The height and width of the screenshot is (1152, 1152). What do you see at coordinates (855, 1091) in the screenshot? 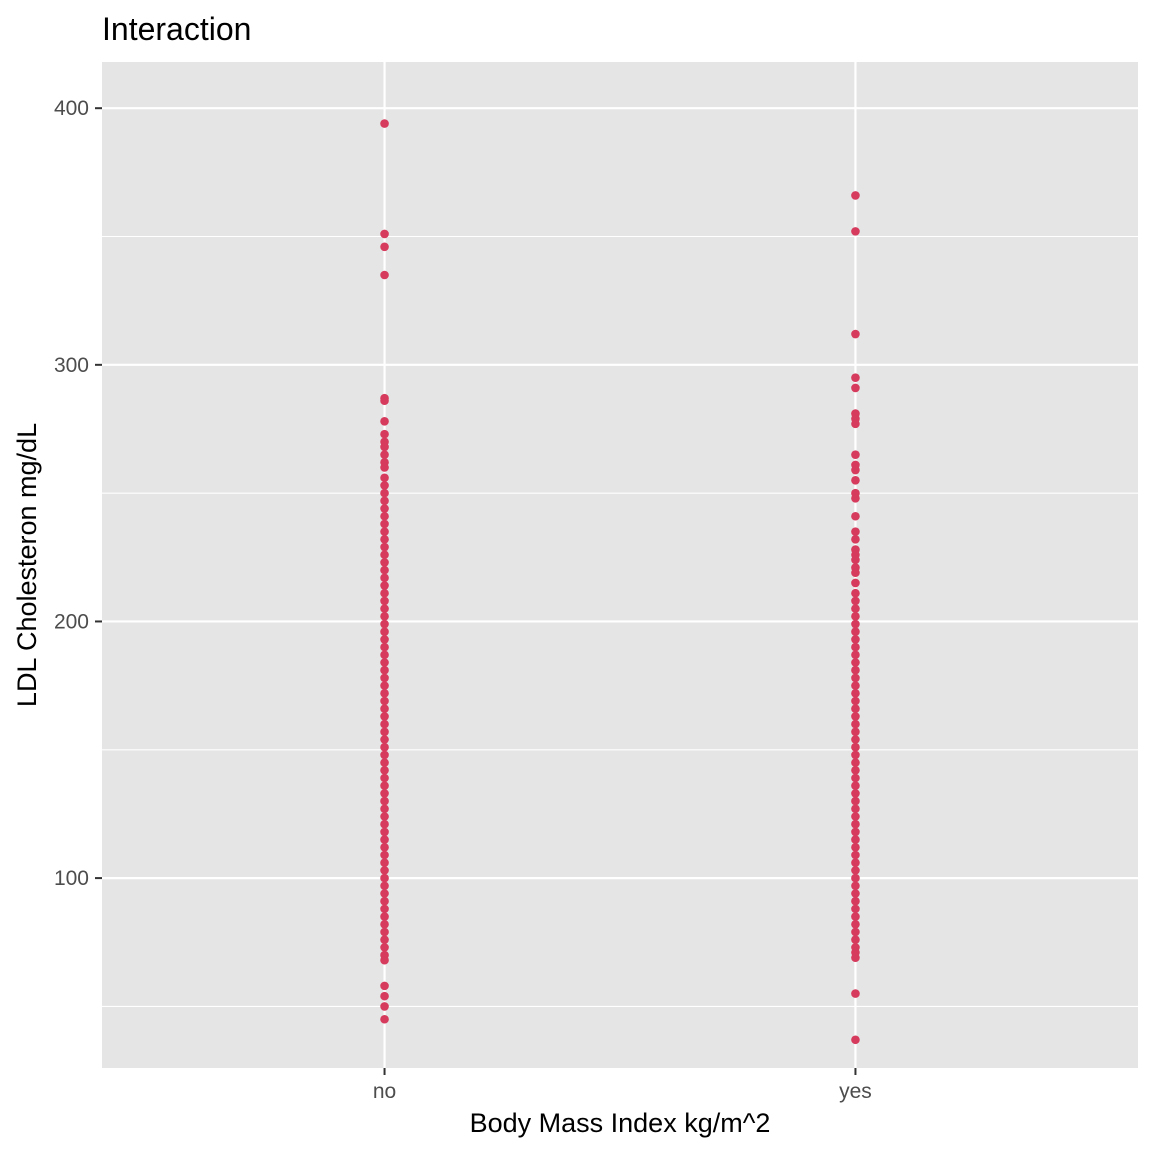
I see `x-tick-label: yes` at bounding box center [855, 1091].